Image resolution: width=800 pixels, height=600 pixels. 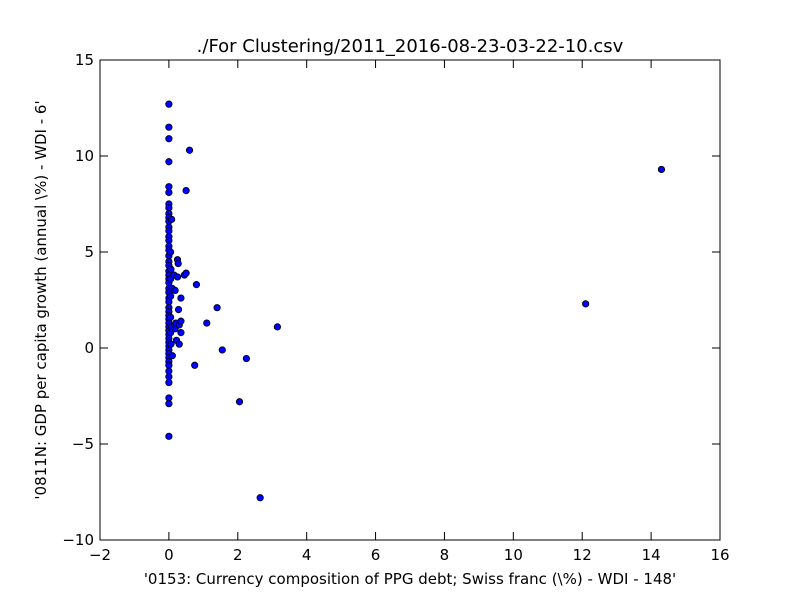 I want to click on y-tick-label: 15, so click(x=84, y=60).